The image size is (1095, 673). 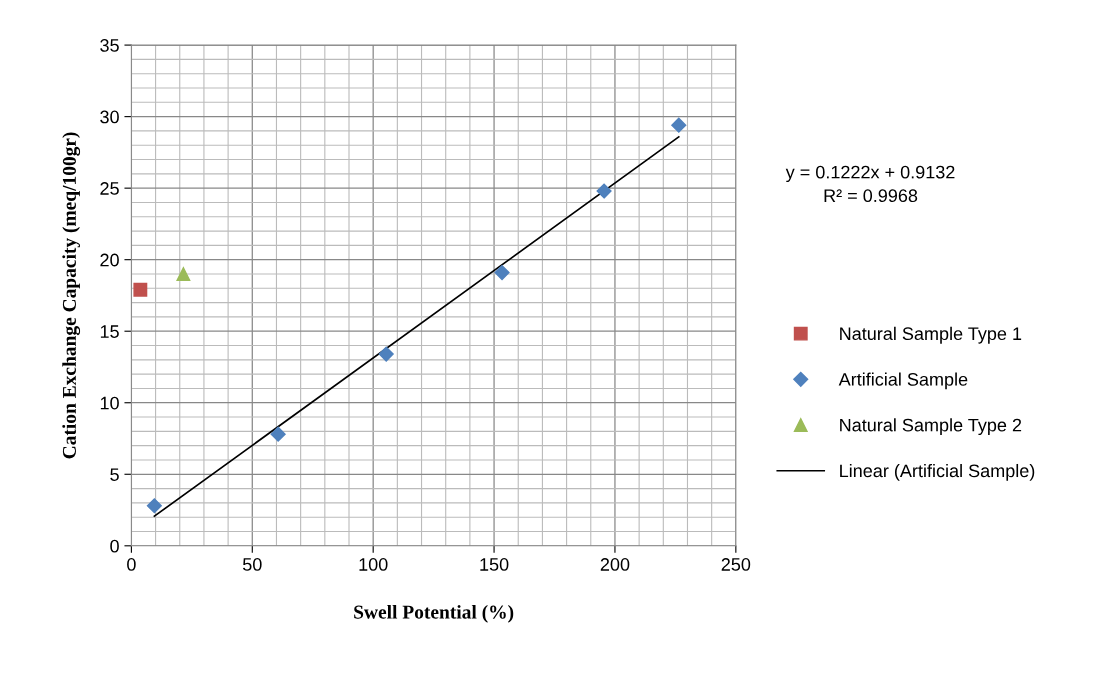 I want to click on y-axis-title: Cation Exchange Capacity (meq/100gr), so click(x=71, y=295).